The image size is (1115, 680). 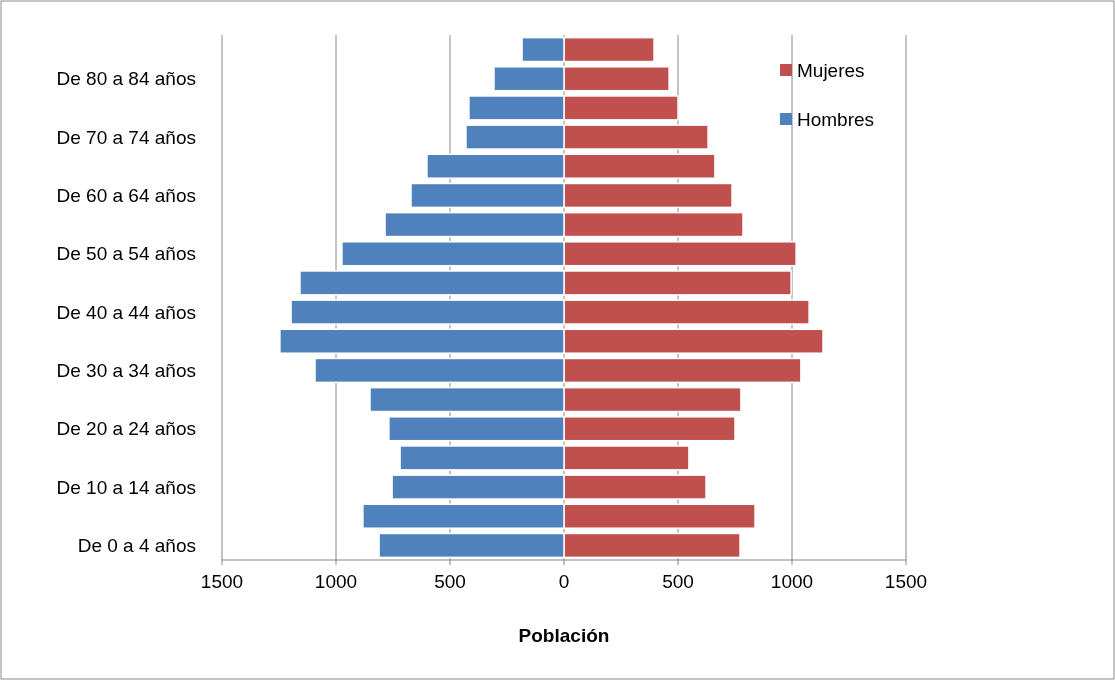 I want to click on y-tick-label: De 40 a 44 años, so click(x=126, y=312).